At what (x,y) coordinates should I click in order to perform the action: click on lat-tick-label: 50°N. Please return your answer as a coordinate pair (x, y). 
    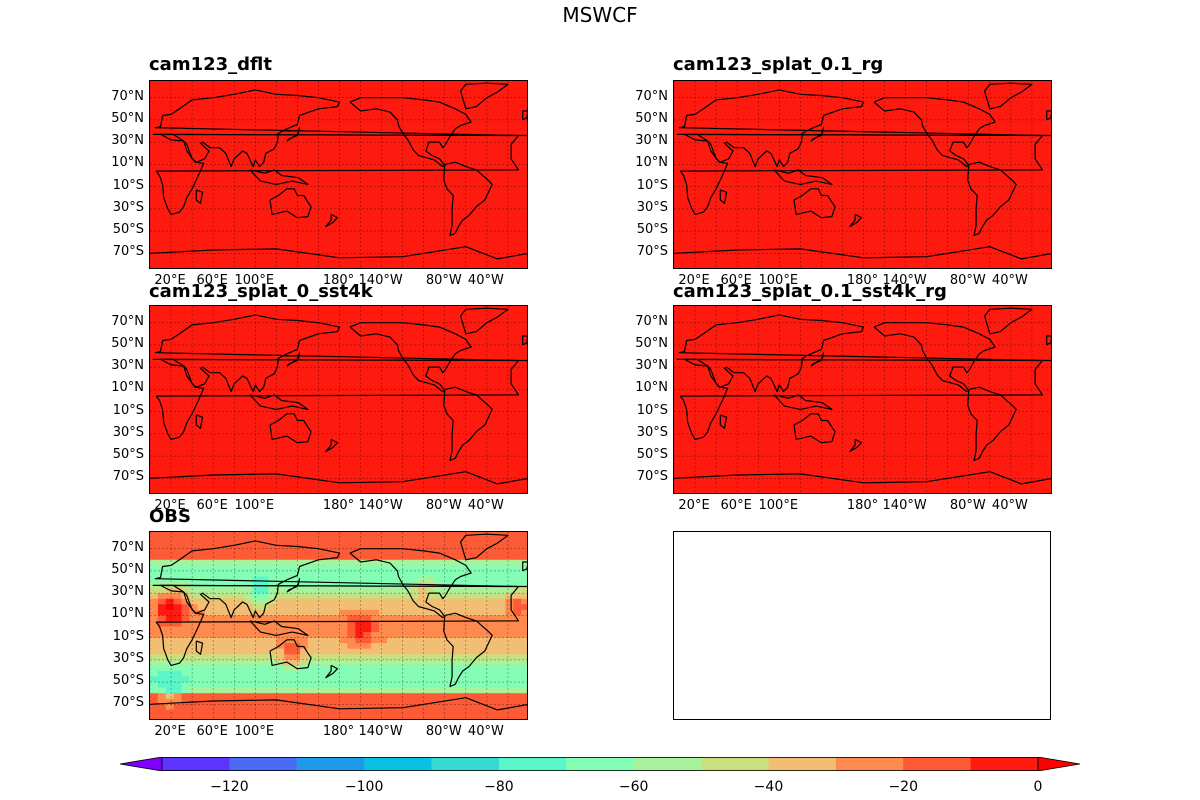
    Looking at the image, I should click on (127, 569).